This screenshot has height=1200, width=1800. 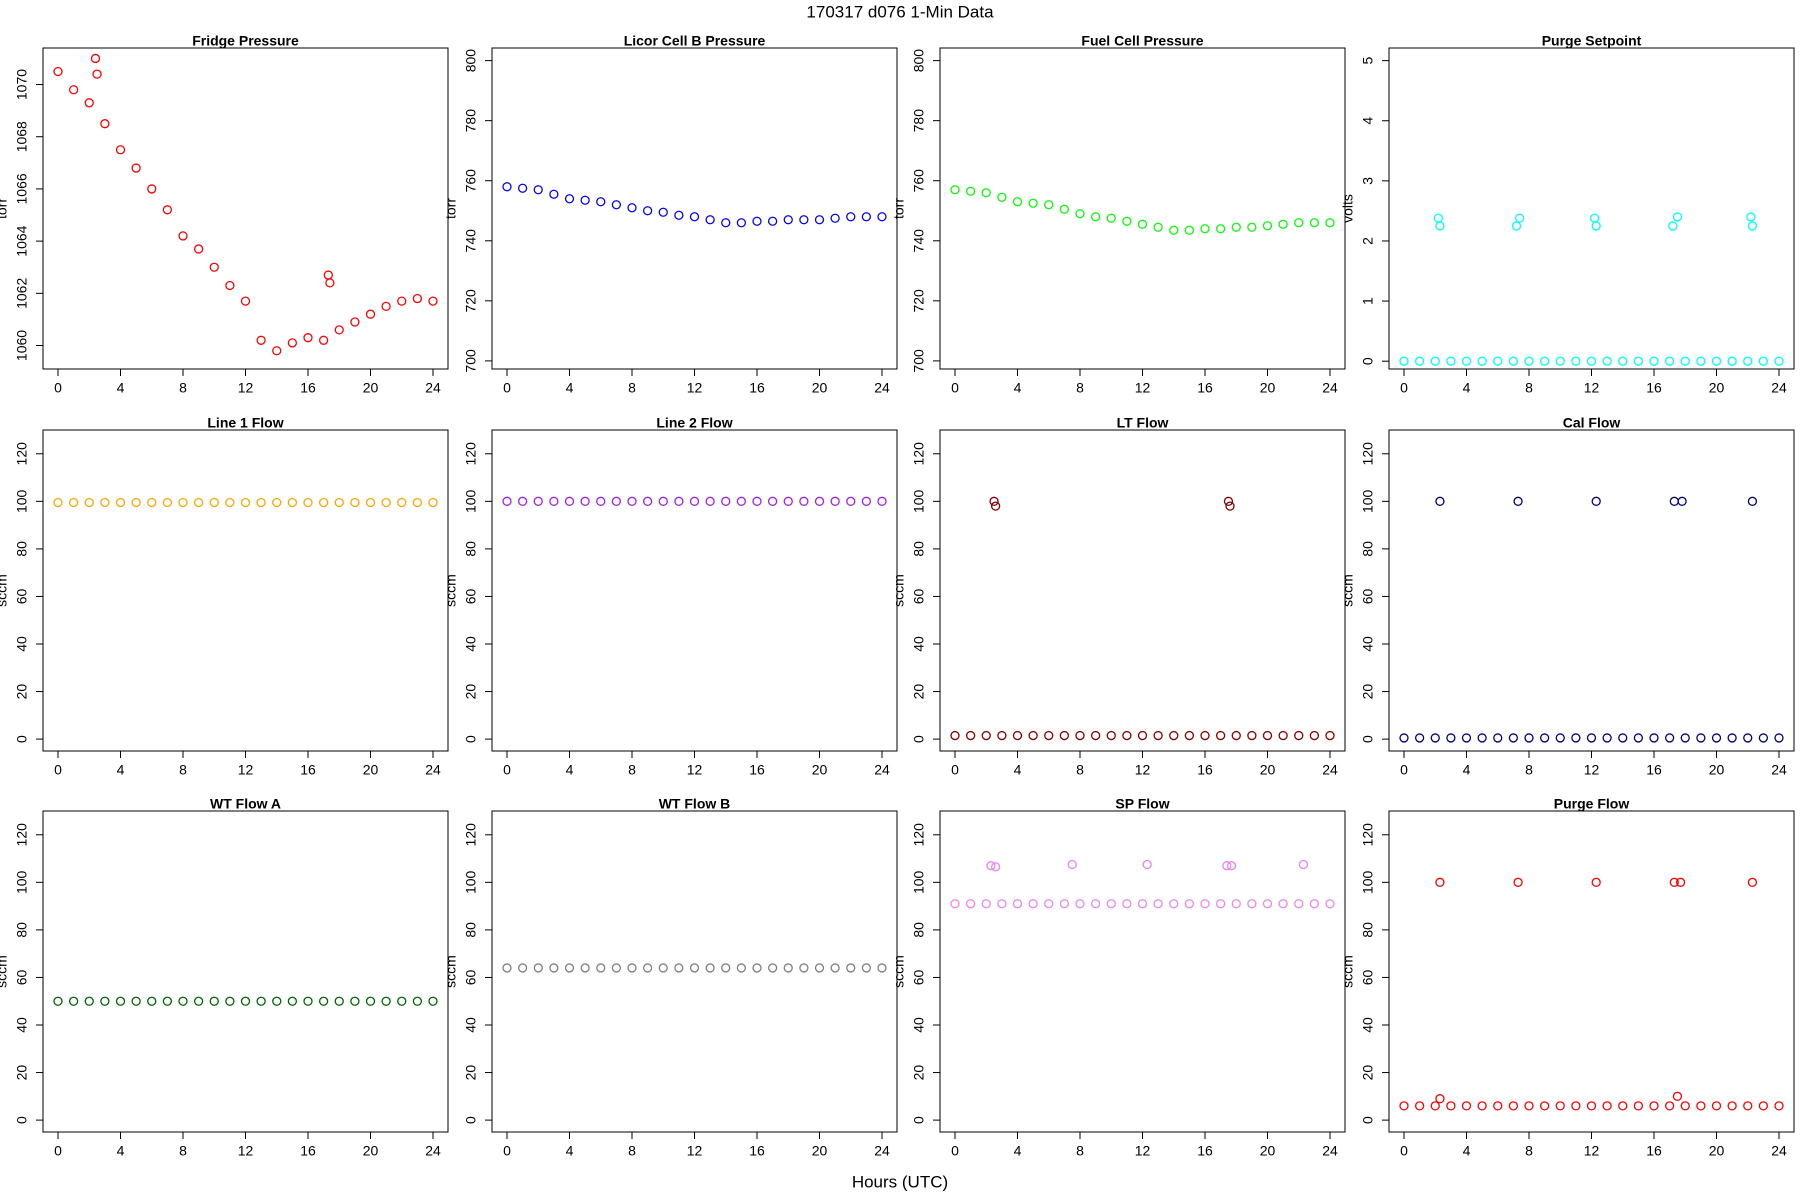 What do you see at coordinates (245, 804) in the screenshot?
I see `panel-title: WT Flow A` at bounding box center [245, 804].